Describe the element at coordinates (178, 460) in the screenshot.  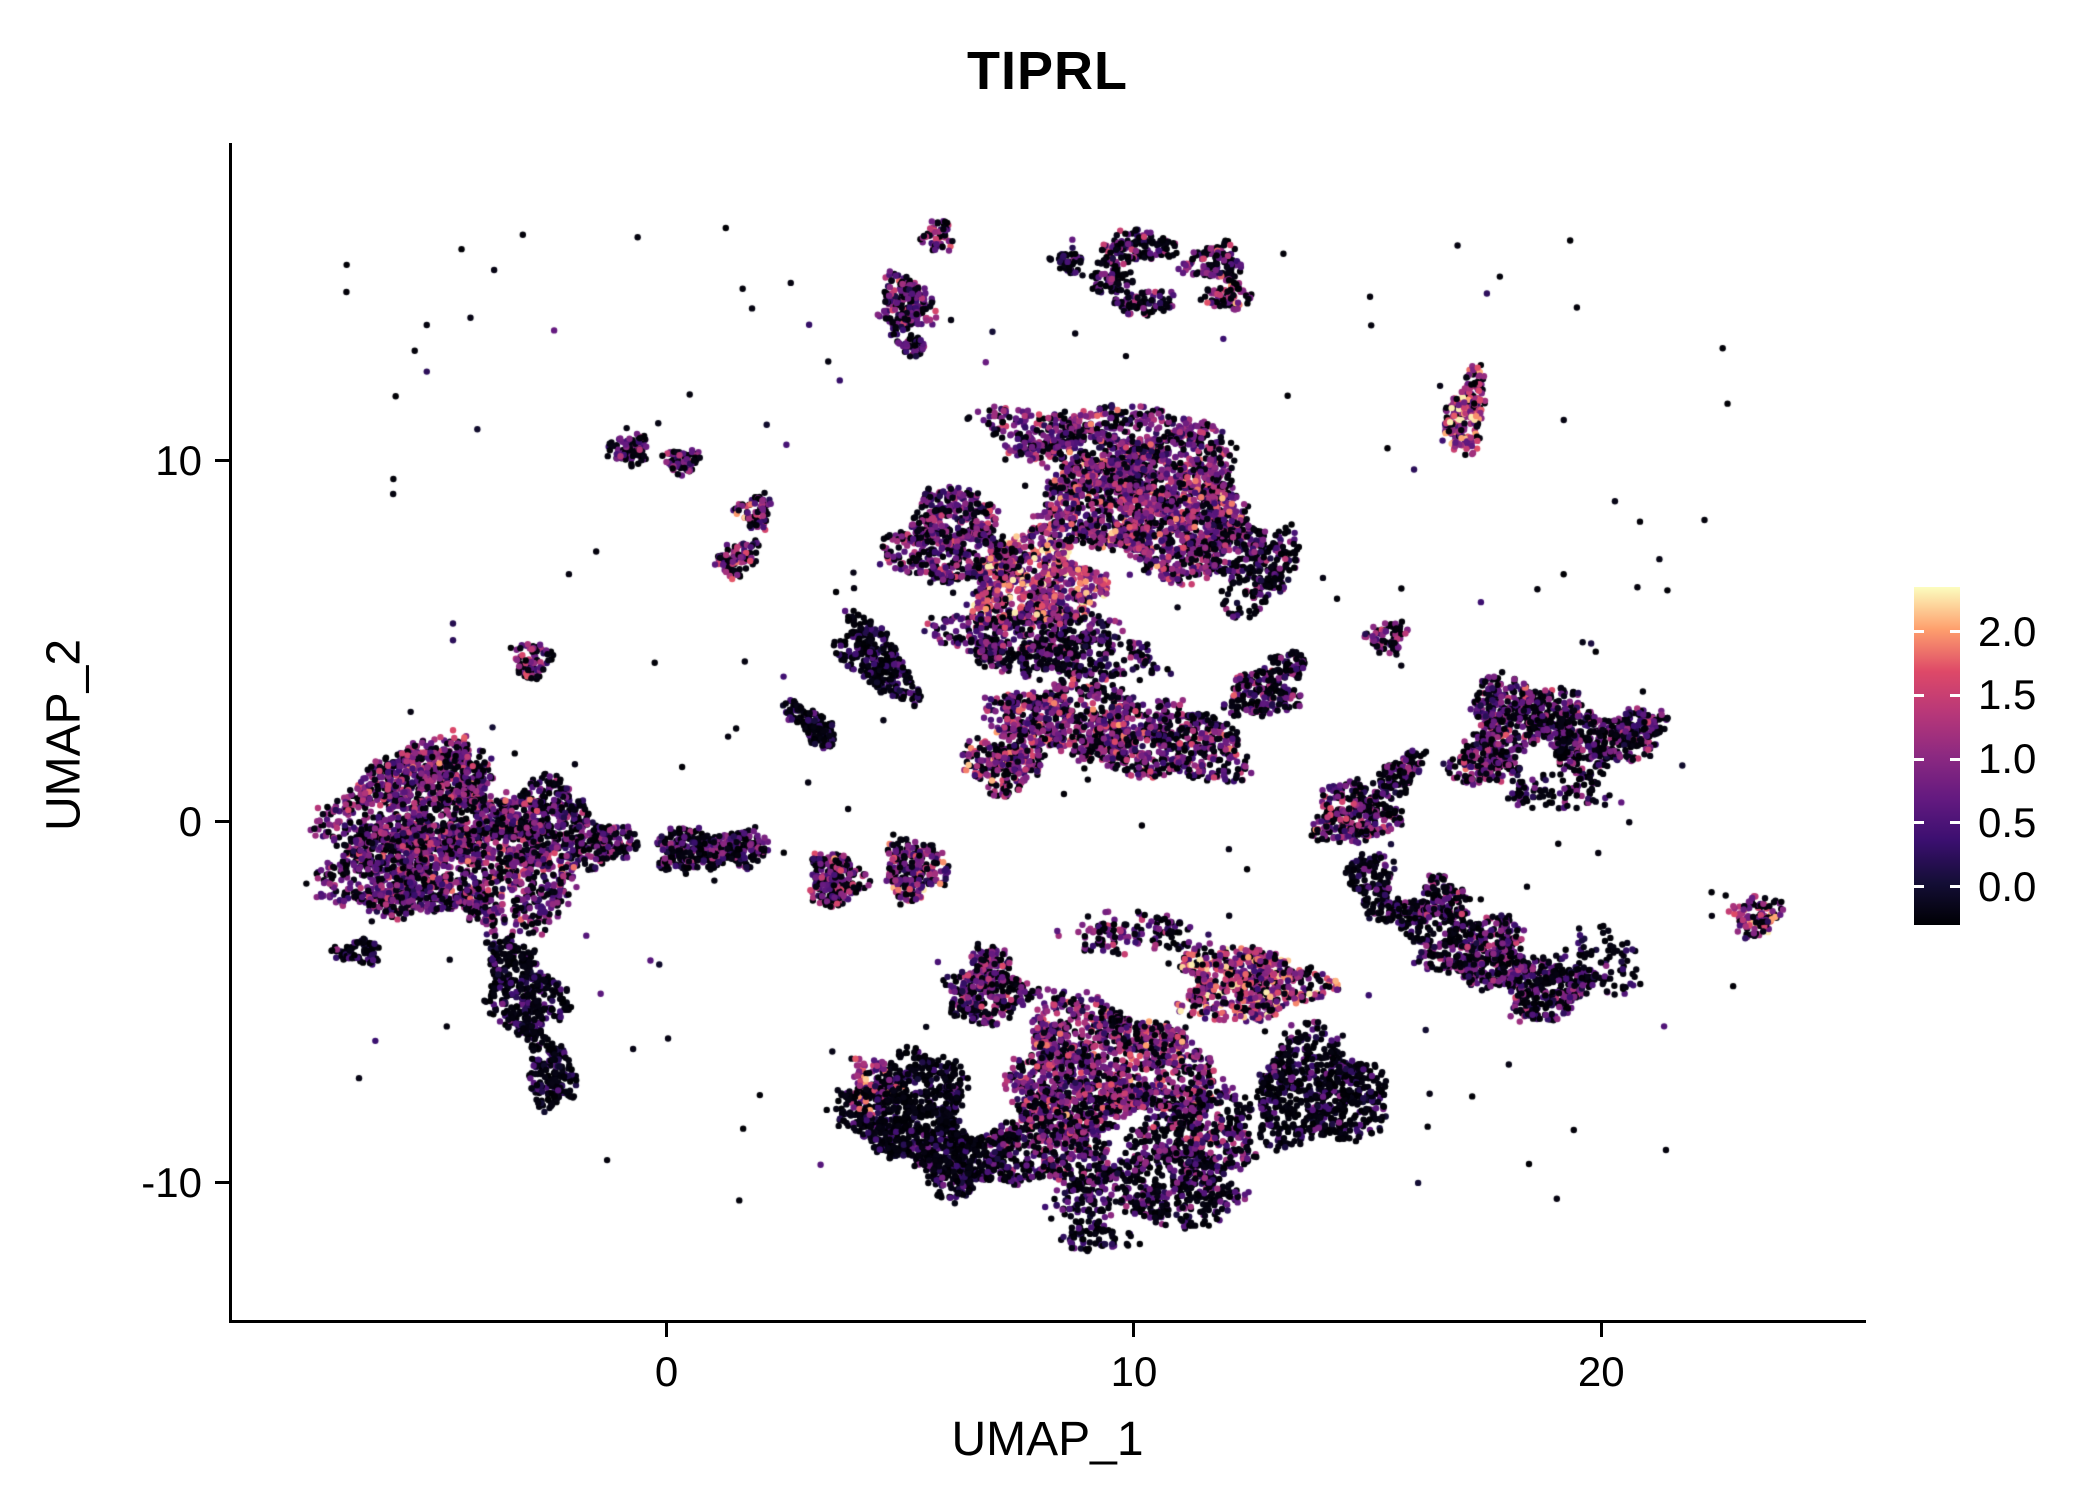
I see `y-tick-label: 10` at that location.